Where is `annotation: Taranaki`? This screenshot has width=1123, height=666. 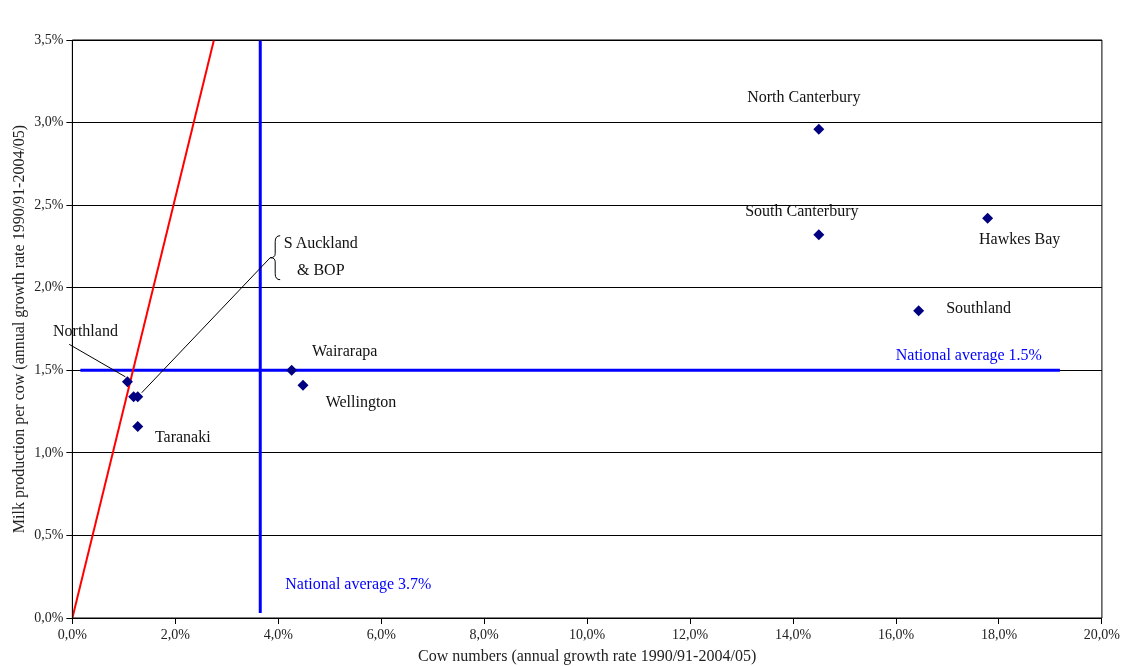 annotation: Taranaki is located at coordinates (183, 436).